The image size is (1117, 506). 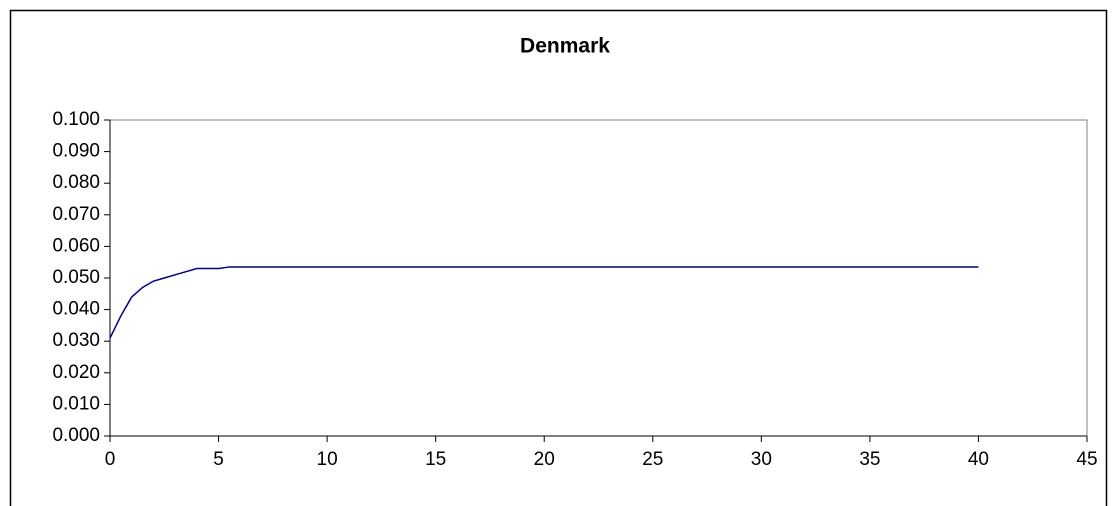 What do you see at coordinates (76, 119) in the screenshot?
I see `y-tick-label: 0.100` at bounding box center [76, 119].